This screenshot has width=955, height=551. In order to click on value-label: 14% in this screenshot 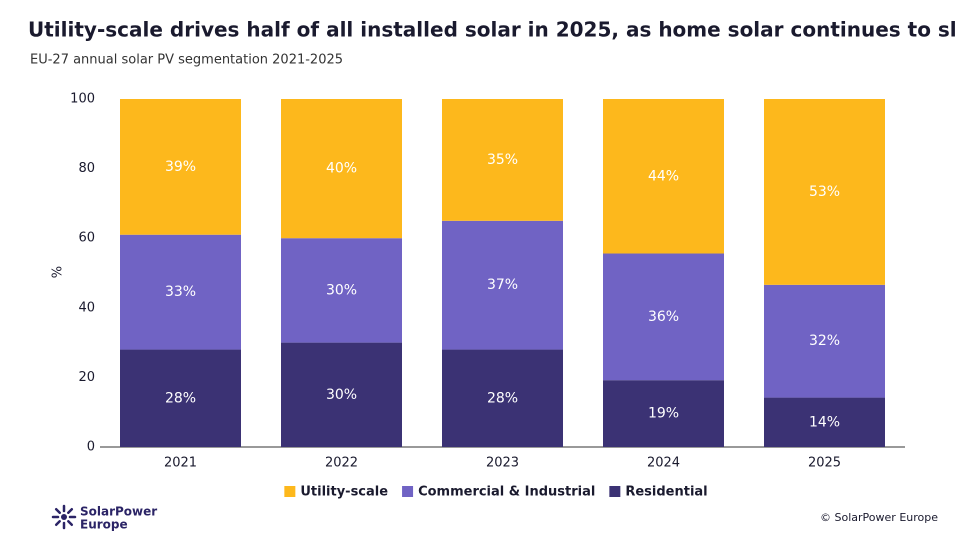, I will do `click(824, 422)`.